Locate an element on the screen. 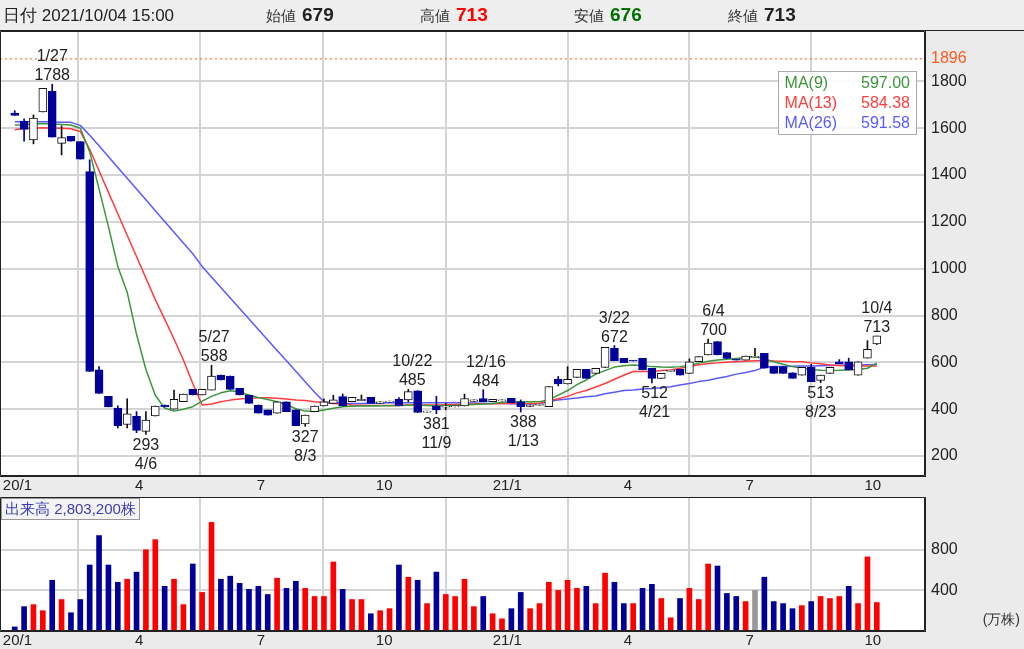 The width and height of the screenshot is (1024, 649). annotation: 3/22 672 is located at coordinates (614, 326).